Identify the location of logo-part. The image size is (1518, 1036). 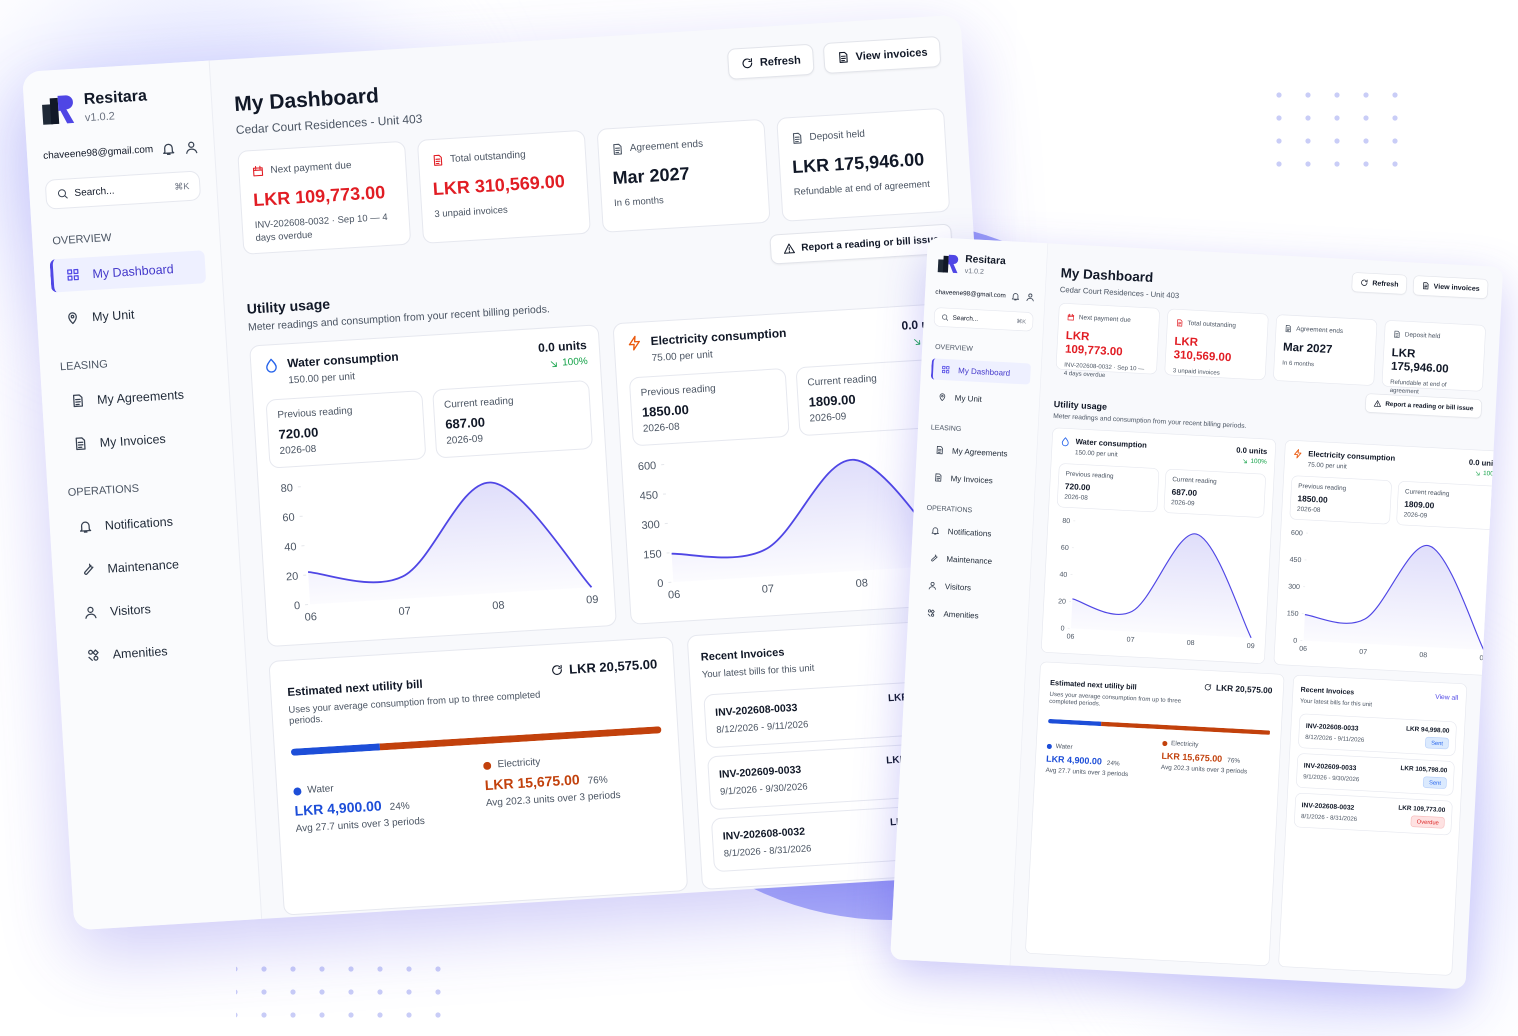
(953, 264).